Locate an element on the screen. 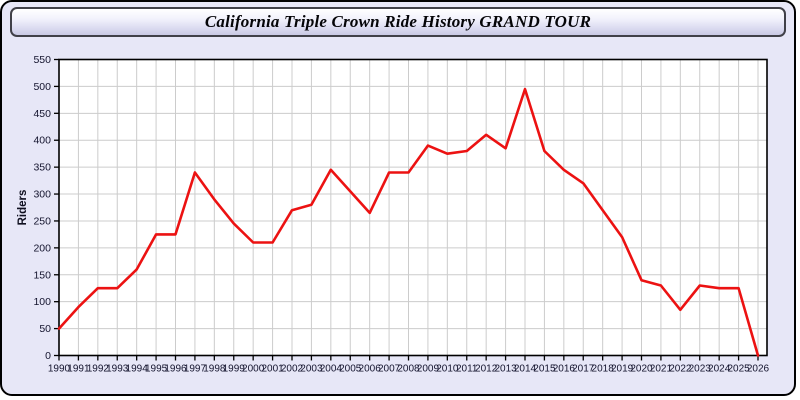 This screenshot has height=400, width=800. x-tick-label: 2026 is located at coordinates (758, 369).